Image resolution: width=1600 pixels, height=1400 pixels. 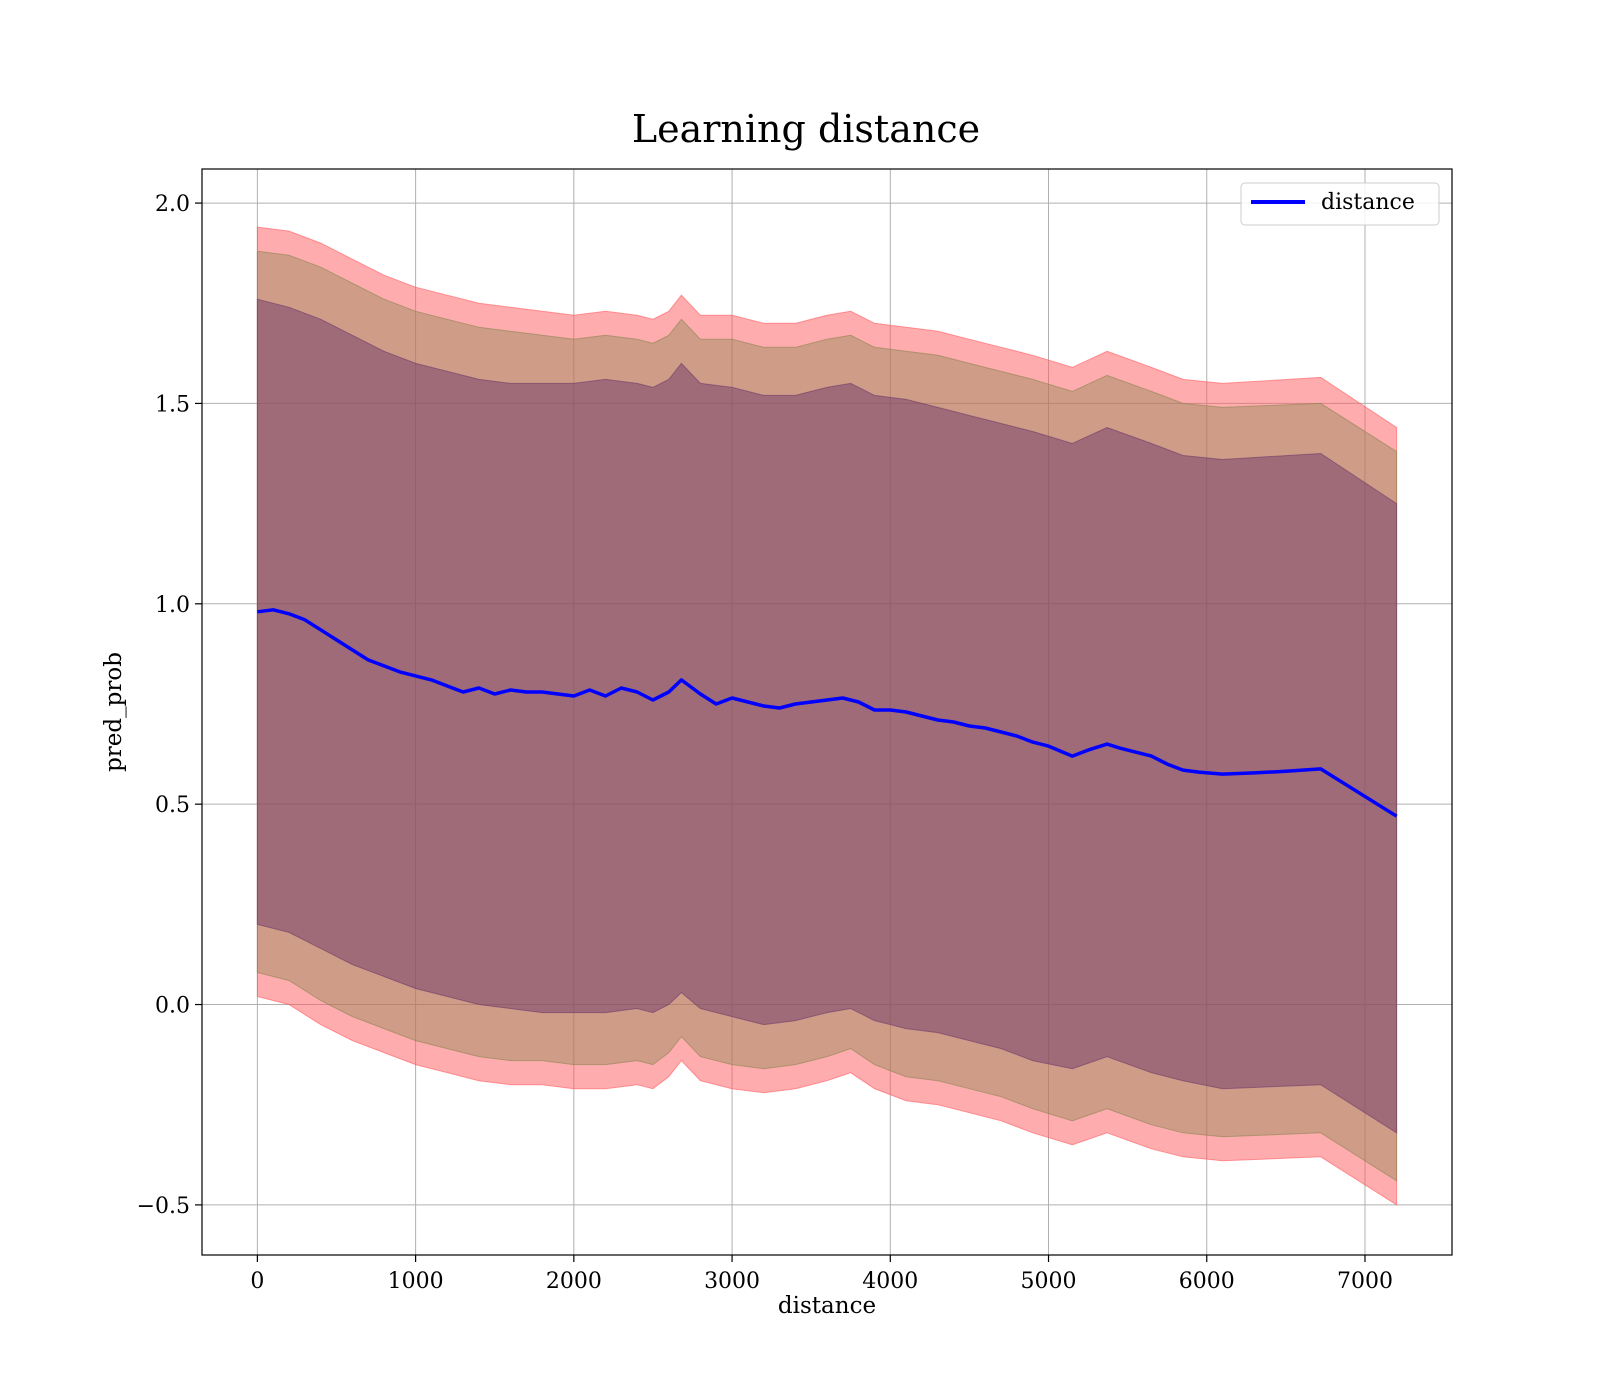 I want to click on series-lines, so click(x=827, y=713).